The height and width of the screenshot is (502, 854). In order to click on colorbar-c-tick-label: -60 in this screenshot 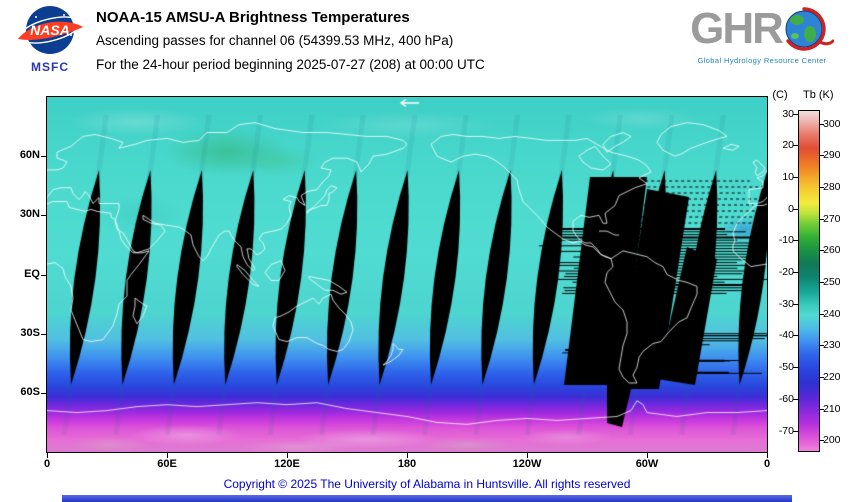, I will do `click(786, 398)`.